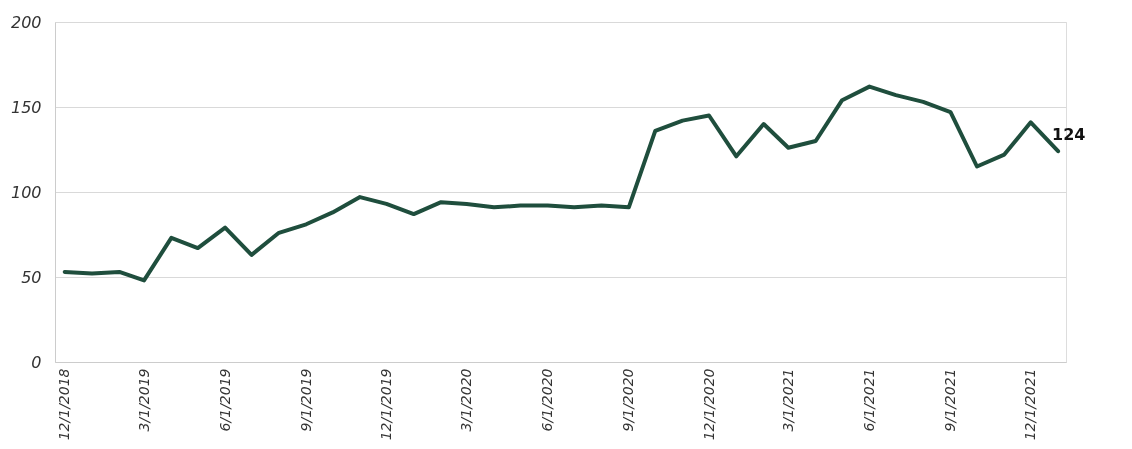  I want to click on y-tick-label: 100, so click(26, 192).